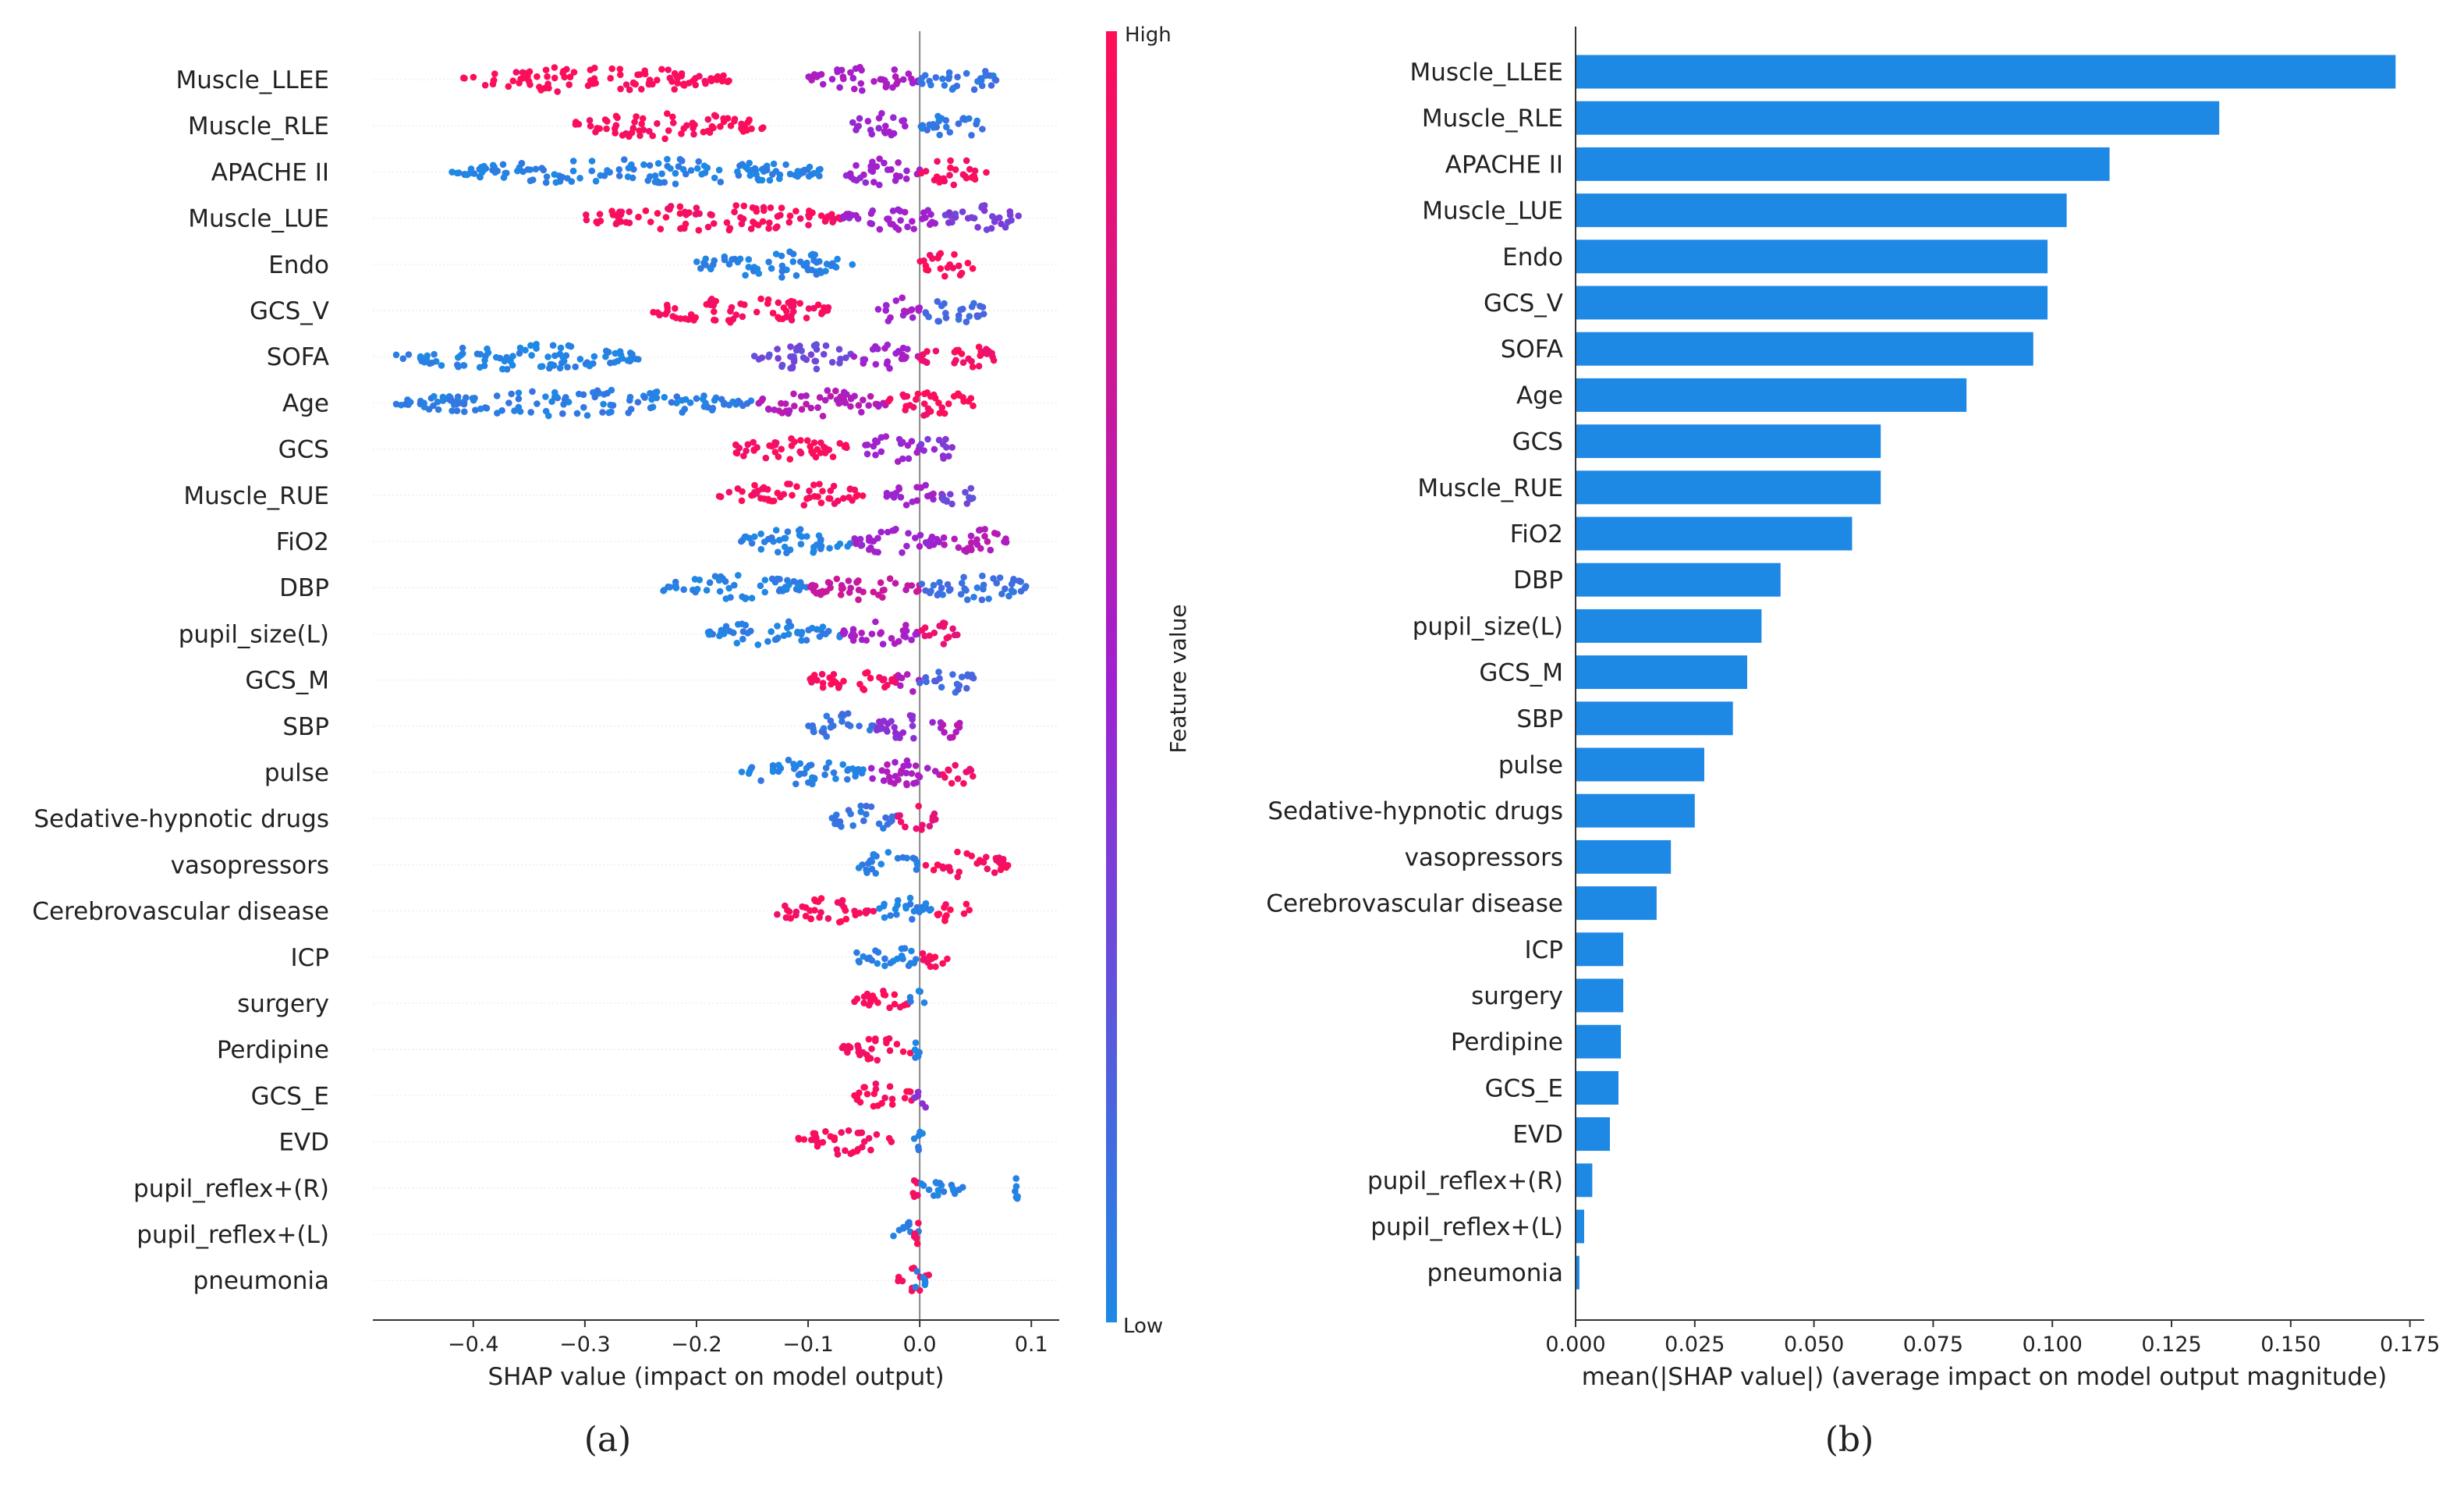 This screenshot has height=1487, width=2464. What do you see at coordinates (258, 126) in the screenshot?
I see `feature-label: Muscle_RLE` at bounding box center [258, 126].